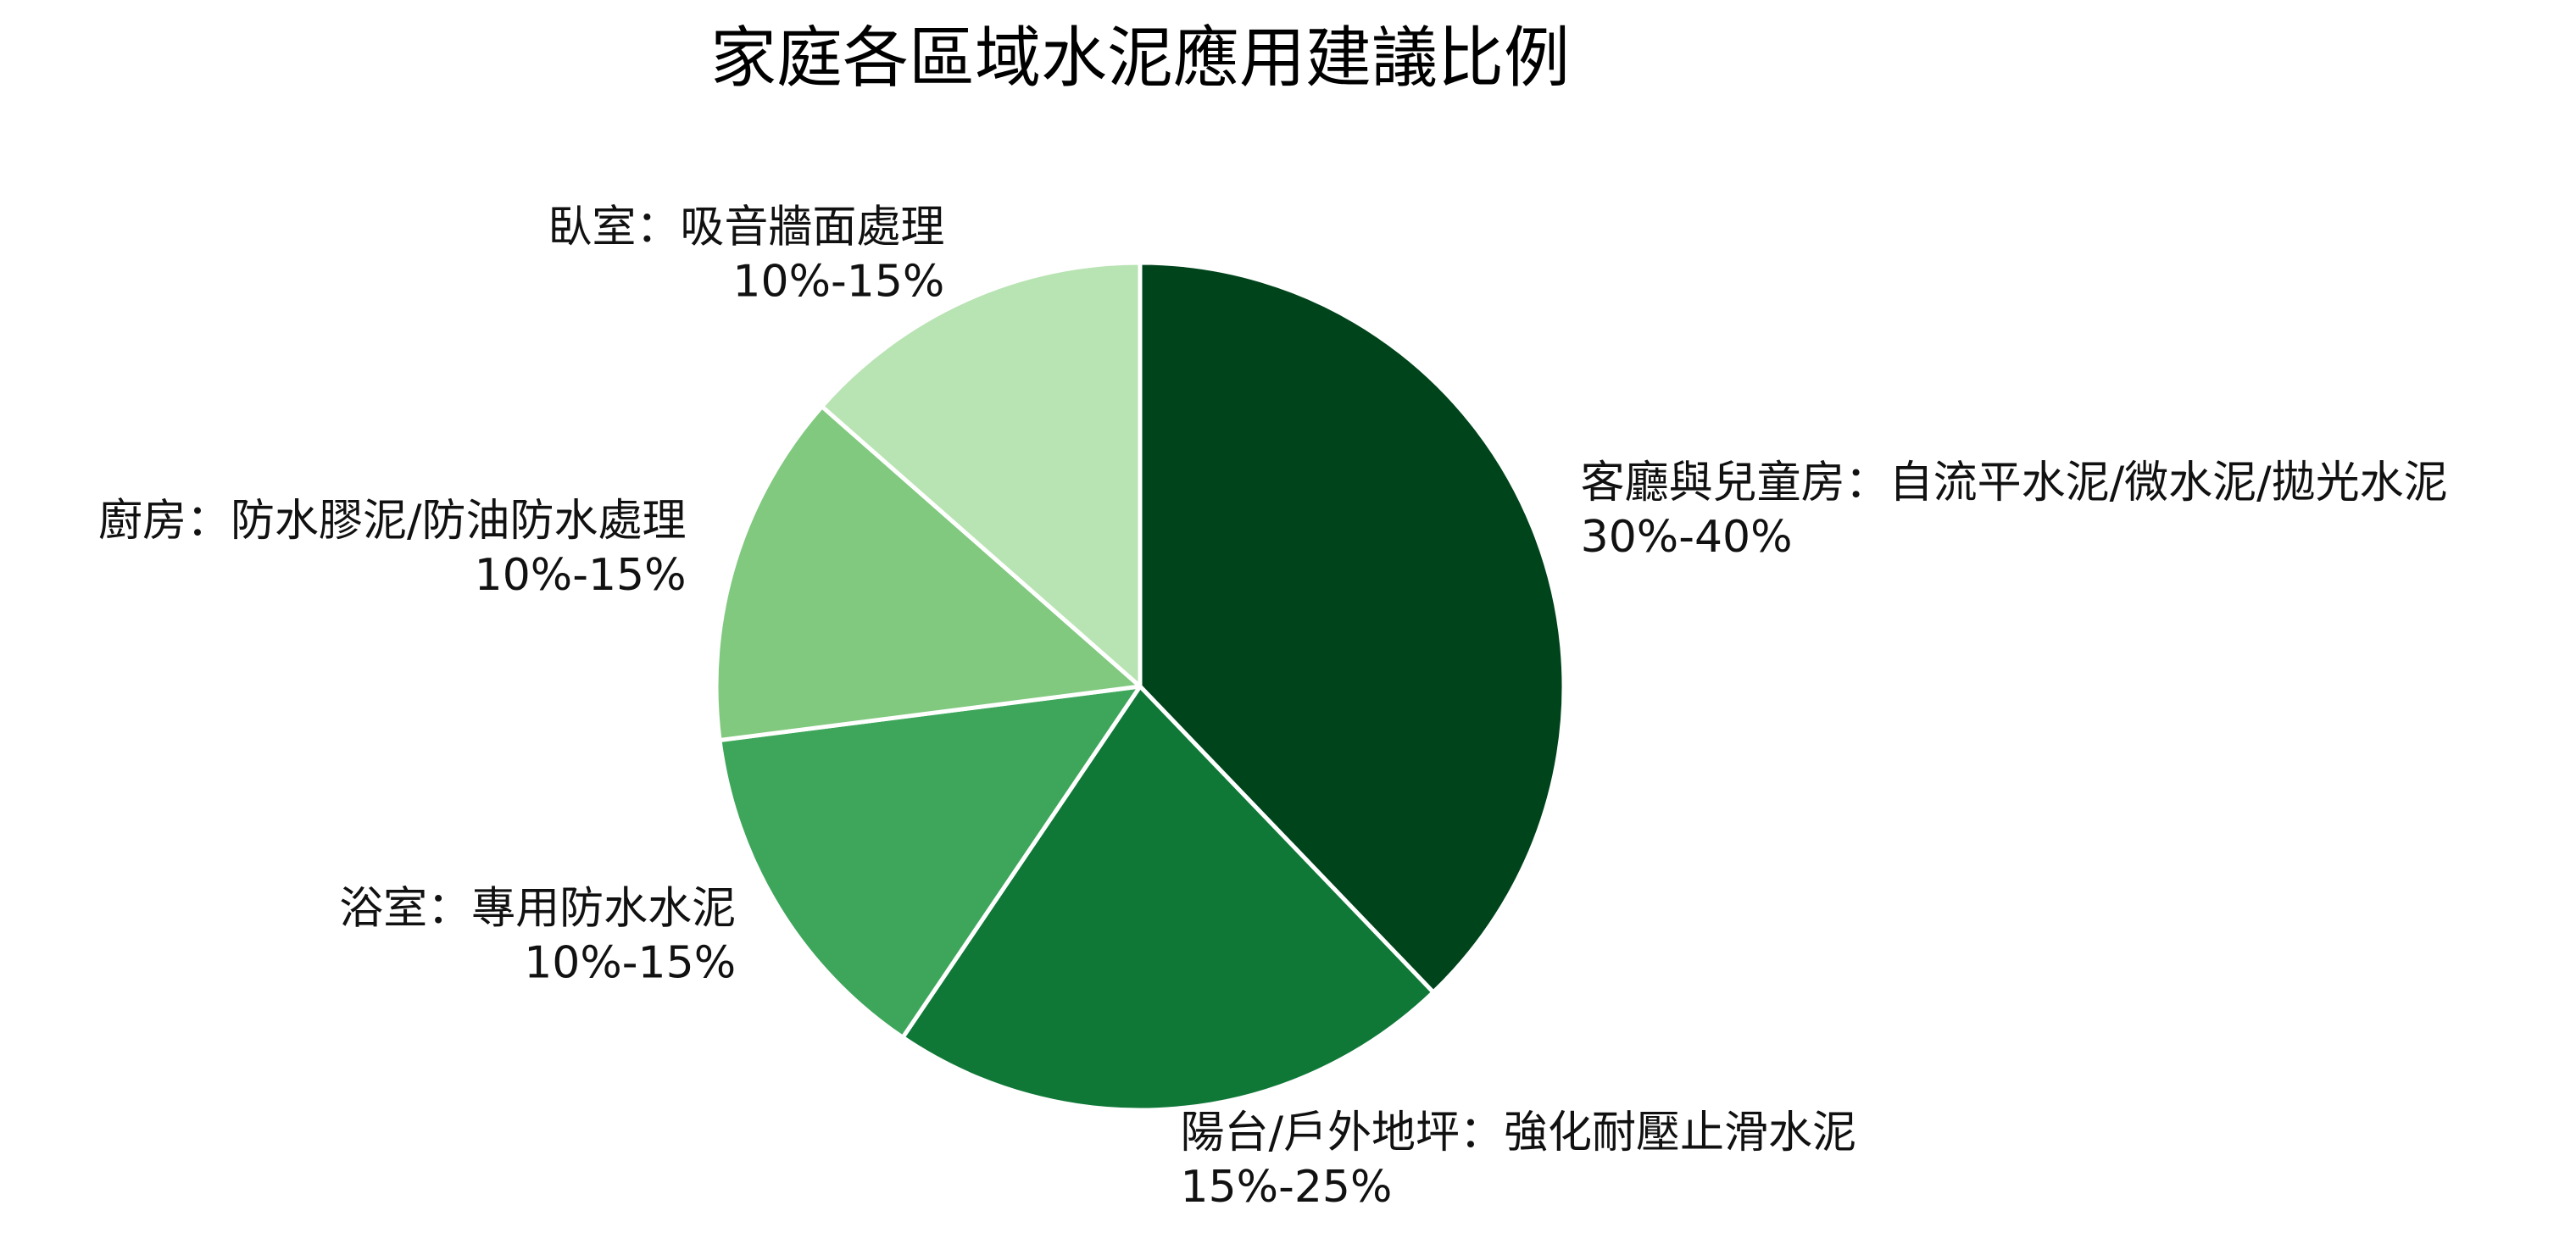 This screenshot has height=1244, width=2576. Describe the element at coordinates (1140, 58) in the screenshot. I see `chart-title: 家庭各區域水泥應用建議比例` at that location.